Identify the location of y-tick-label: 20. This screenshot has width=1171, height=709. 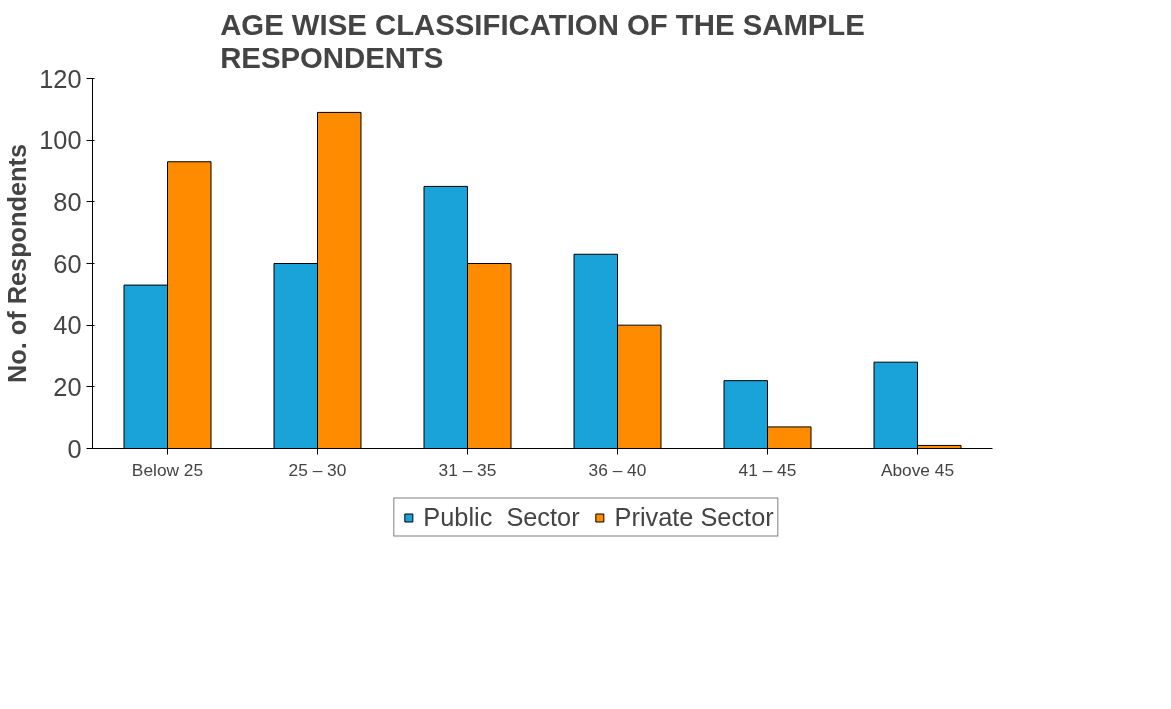
(67, 386).